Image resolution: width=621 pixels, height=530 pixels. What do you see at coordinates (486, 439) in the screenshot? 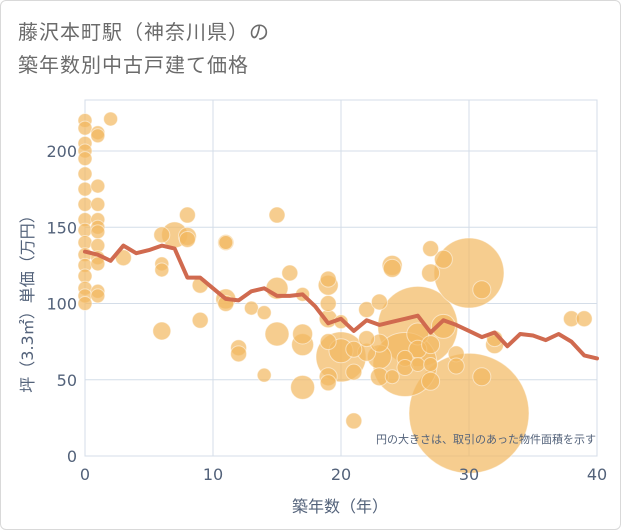
I see `bubble-size-note: 円の大きさは、取引のあった物件面積を示す` at bounding box center [486, 439].